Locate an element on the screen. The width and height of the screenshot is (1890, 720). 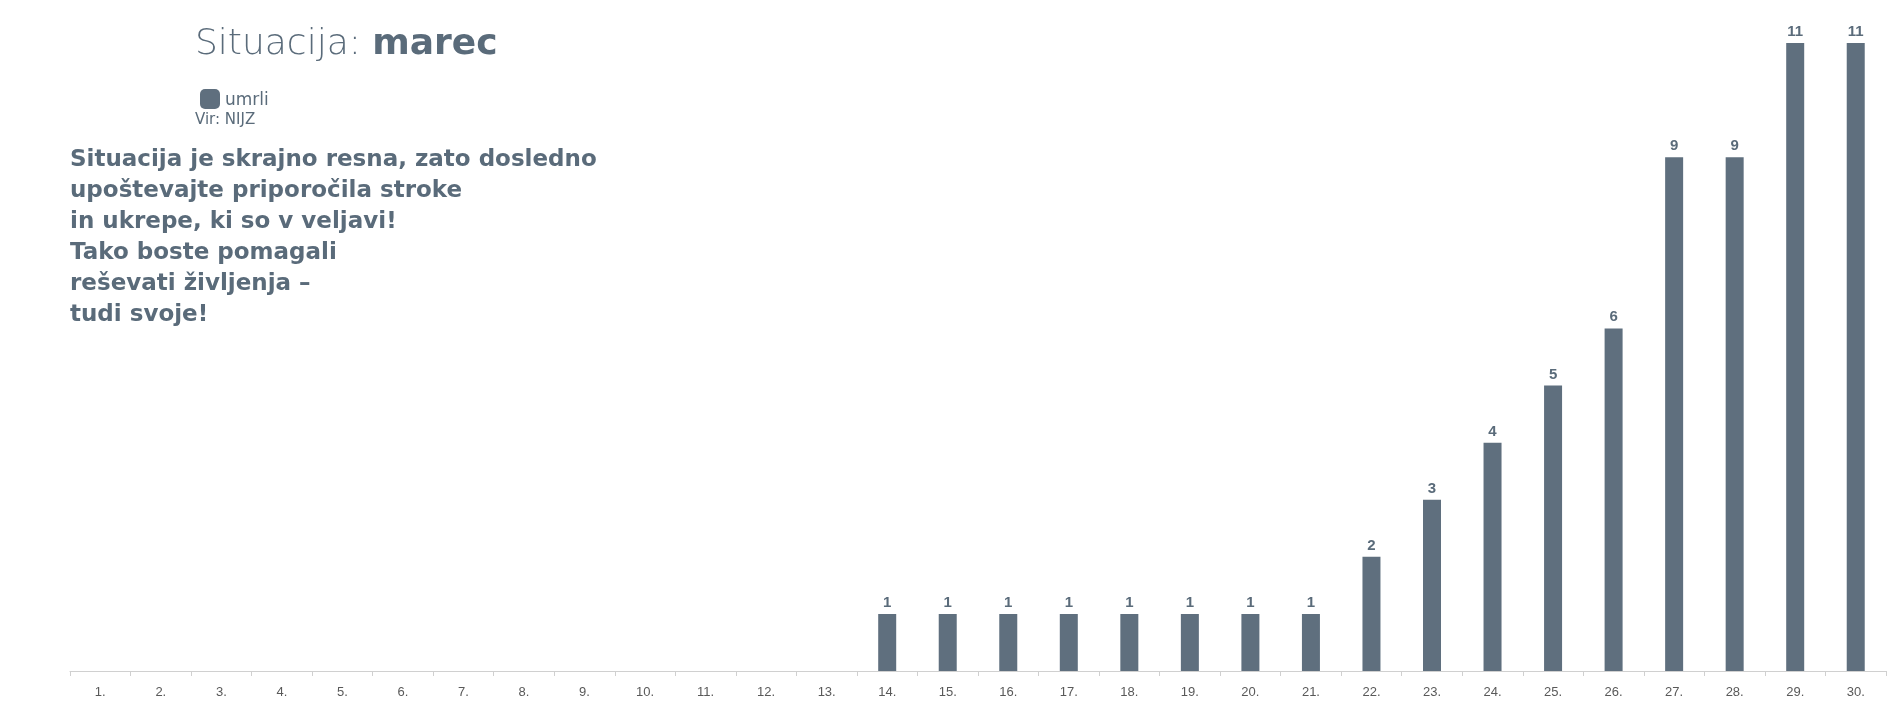
x-tick-label: 13. is located at coordinates (826, 691).